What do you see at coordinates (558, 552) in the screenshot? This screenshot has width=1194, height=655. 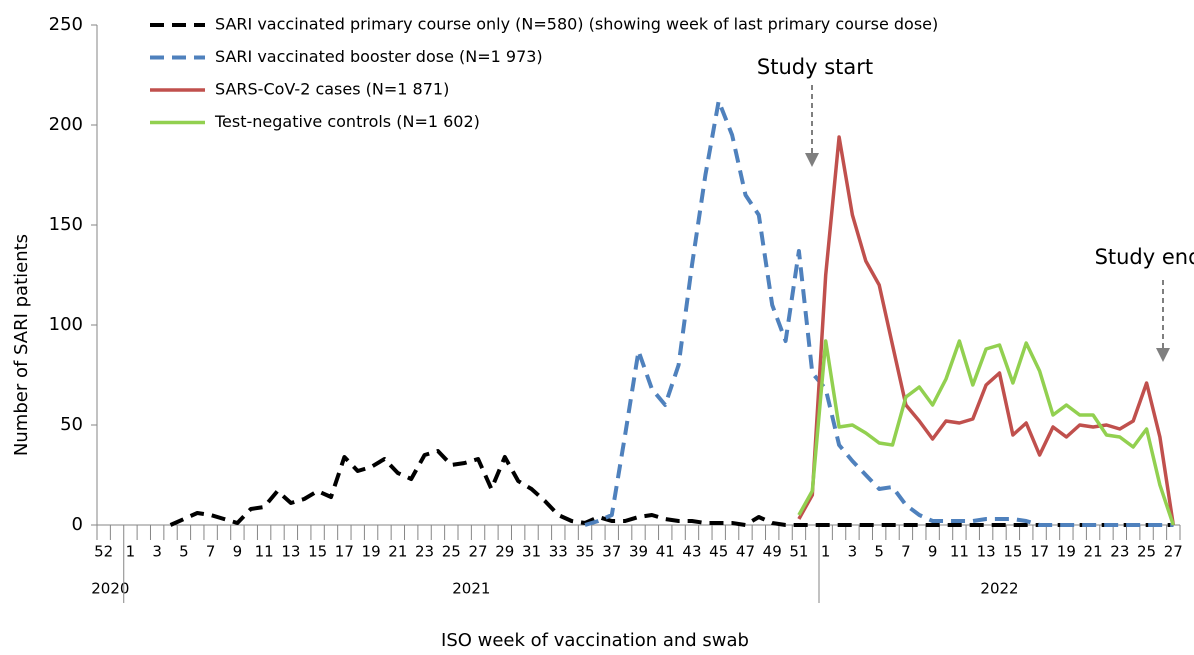 I see `x-tick-label: 33` at bounding box center [558, 552].